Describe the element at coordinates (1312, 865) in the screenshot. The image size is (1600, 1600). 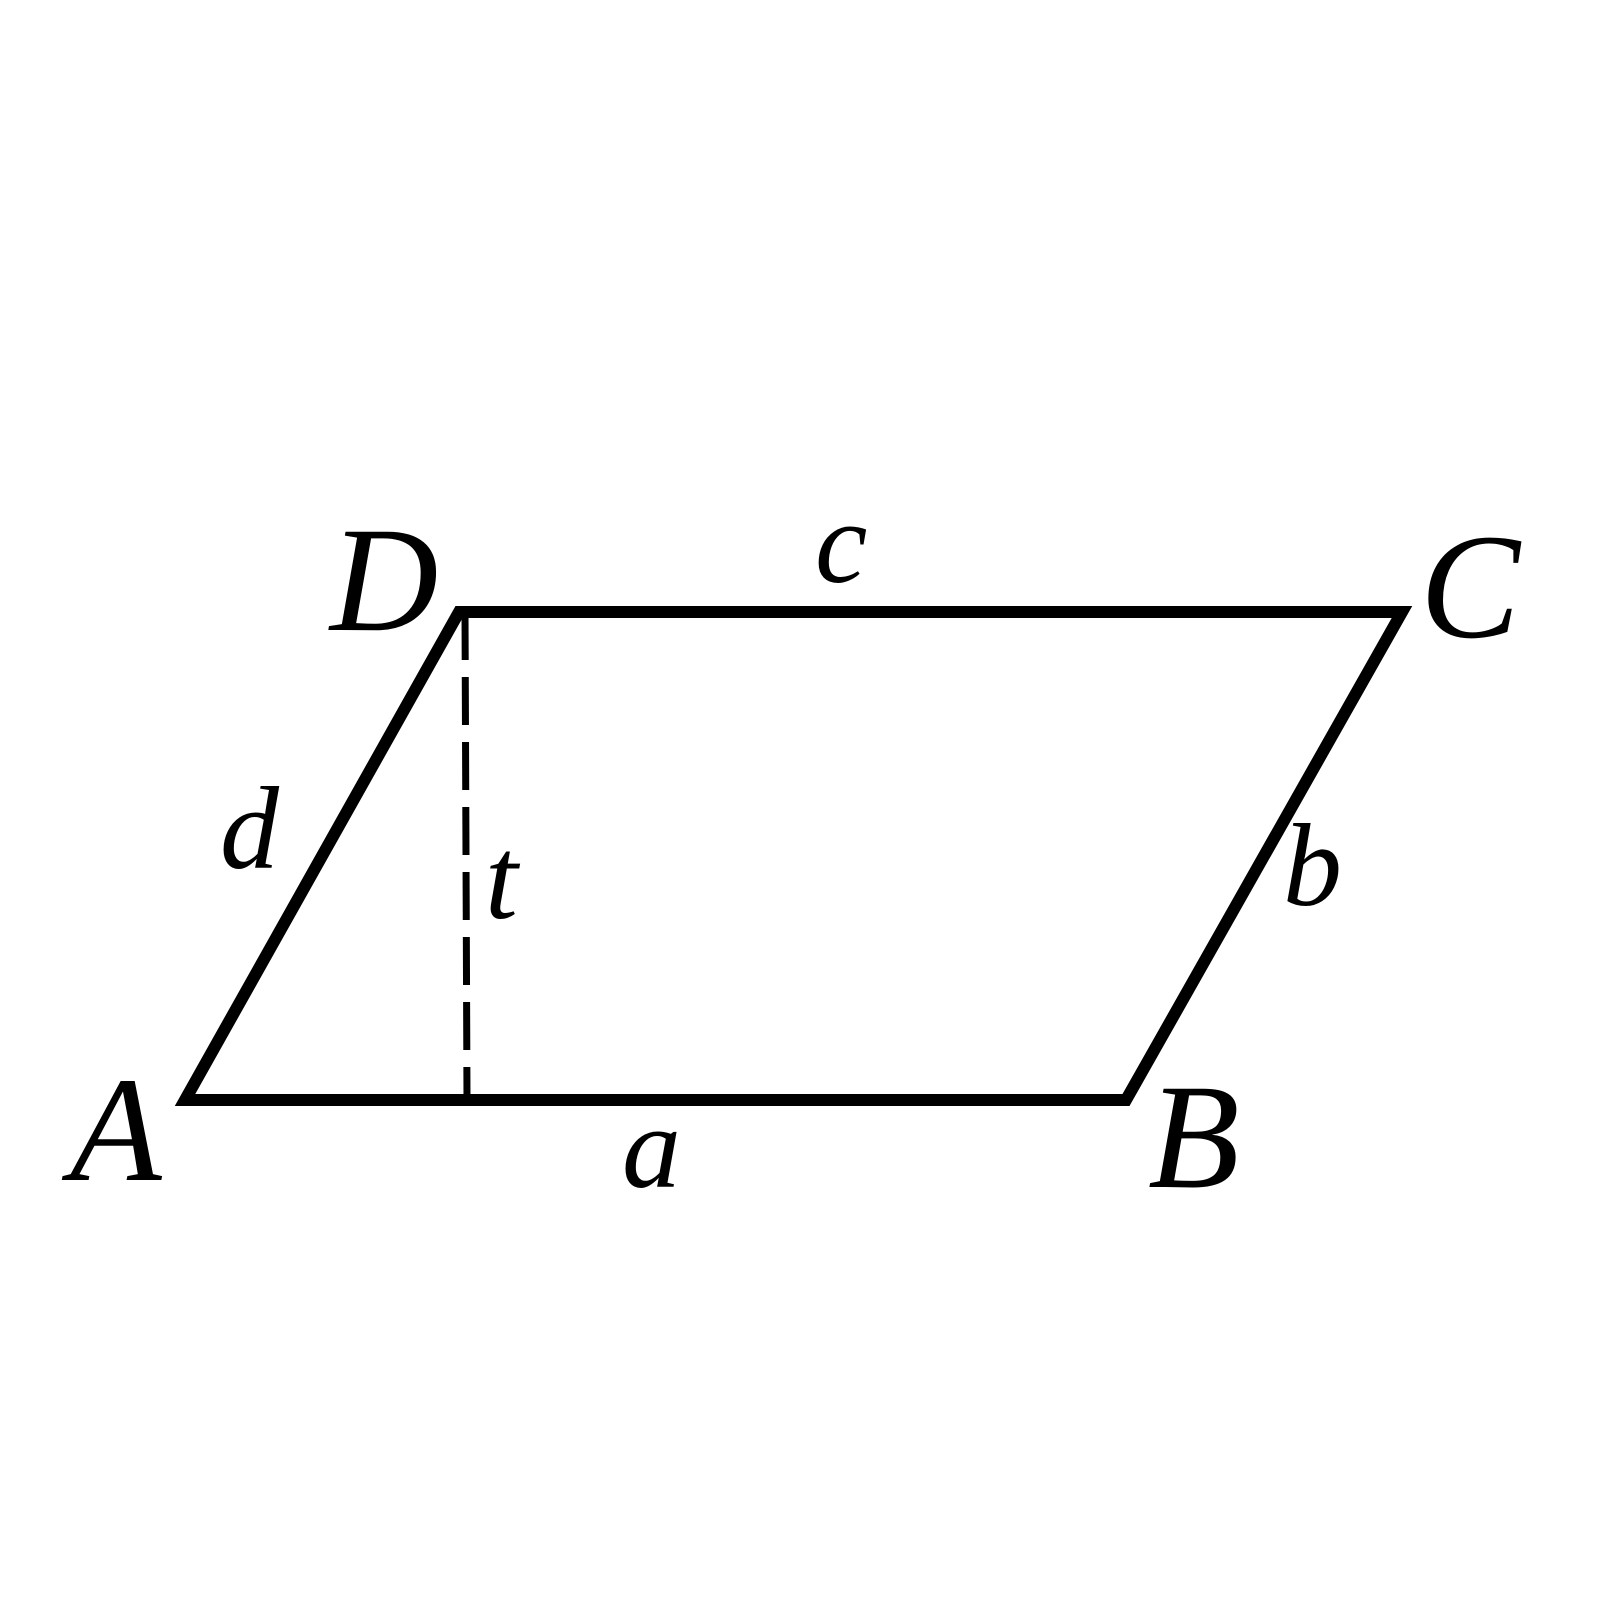
I see `side-label-right: b` at that location.